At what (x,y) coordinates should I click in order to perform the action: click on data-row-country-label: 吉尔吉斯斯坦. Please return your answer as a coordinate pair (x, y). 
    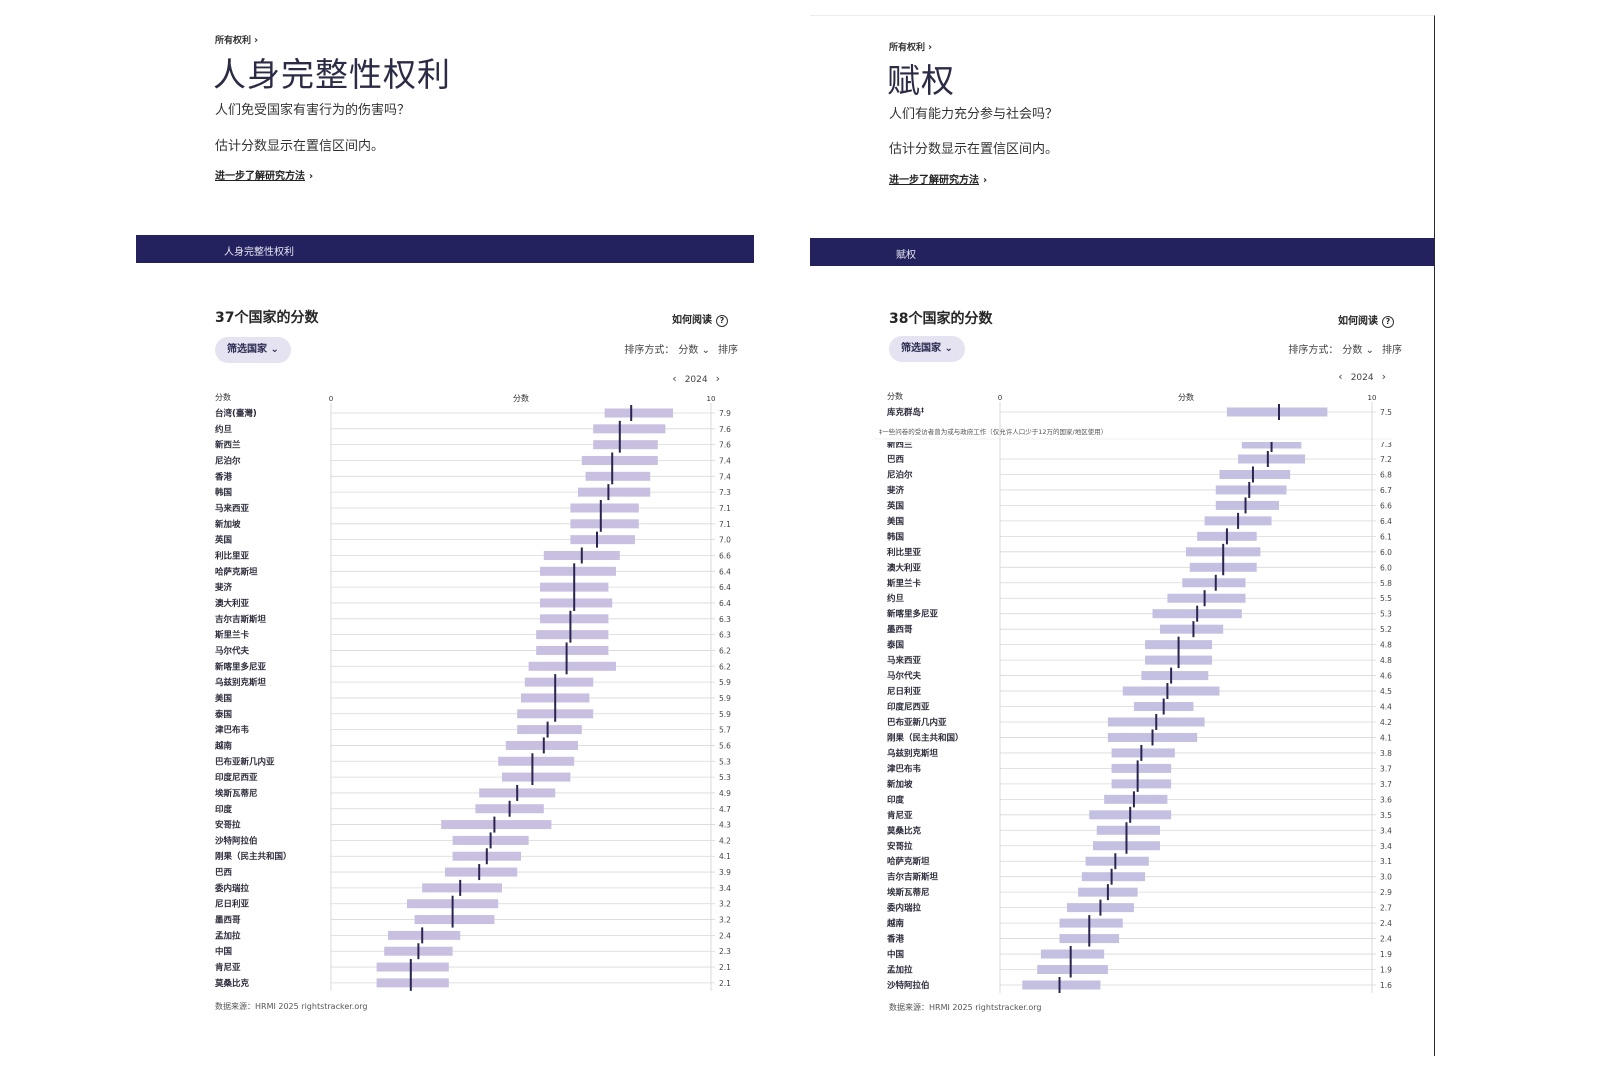
    Looking at the image, I should click on (913, 877).